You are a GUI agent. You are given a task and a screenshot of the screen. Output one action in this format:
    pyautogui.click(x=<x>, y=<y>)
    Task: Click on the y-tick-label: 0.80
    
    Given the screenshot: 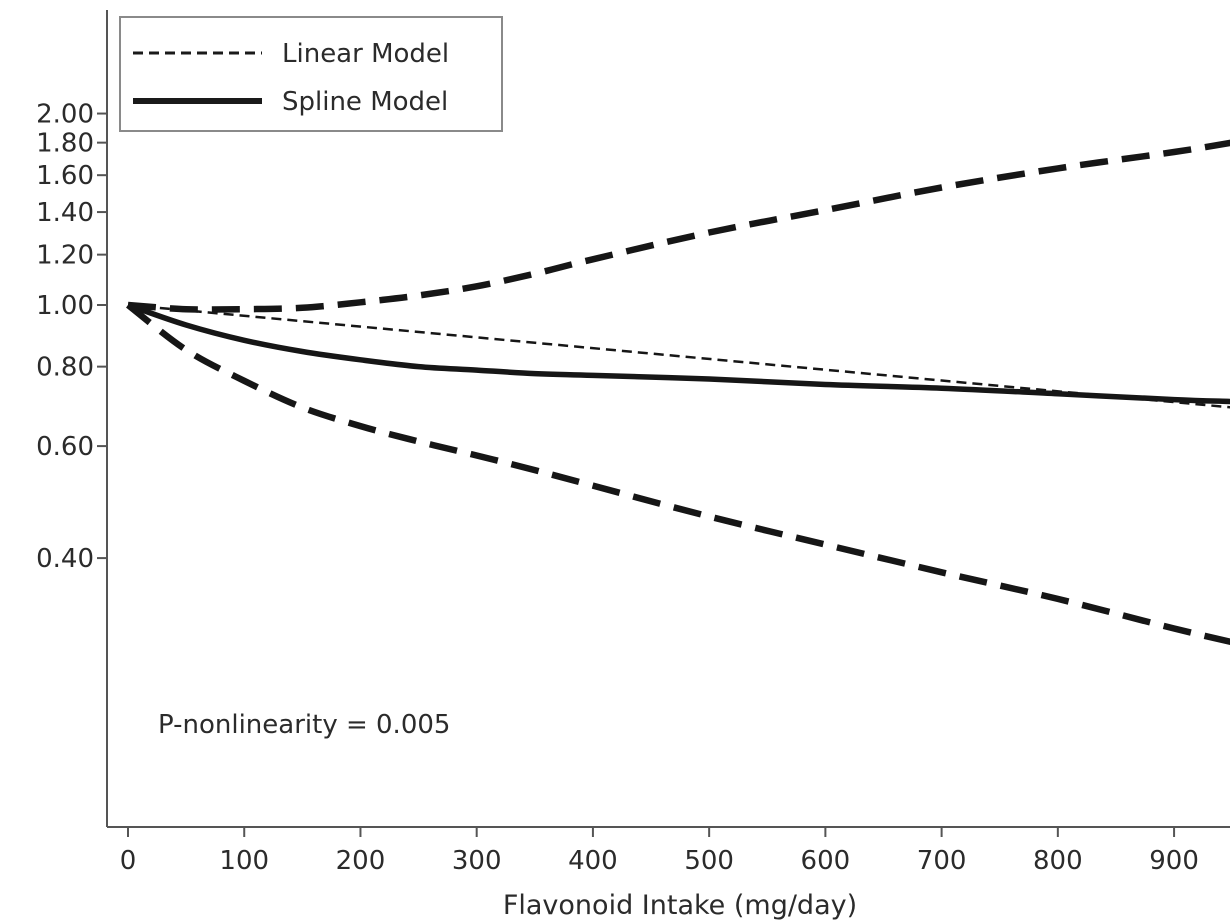 What is the action you would take?
    pyautogui.click(x=65, y=368)
    